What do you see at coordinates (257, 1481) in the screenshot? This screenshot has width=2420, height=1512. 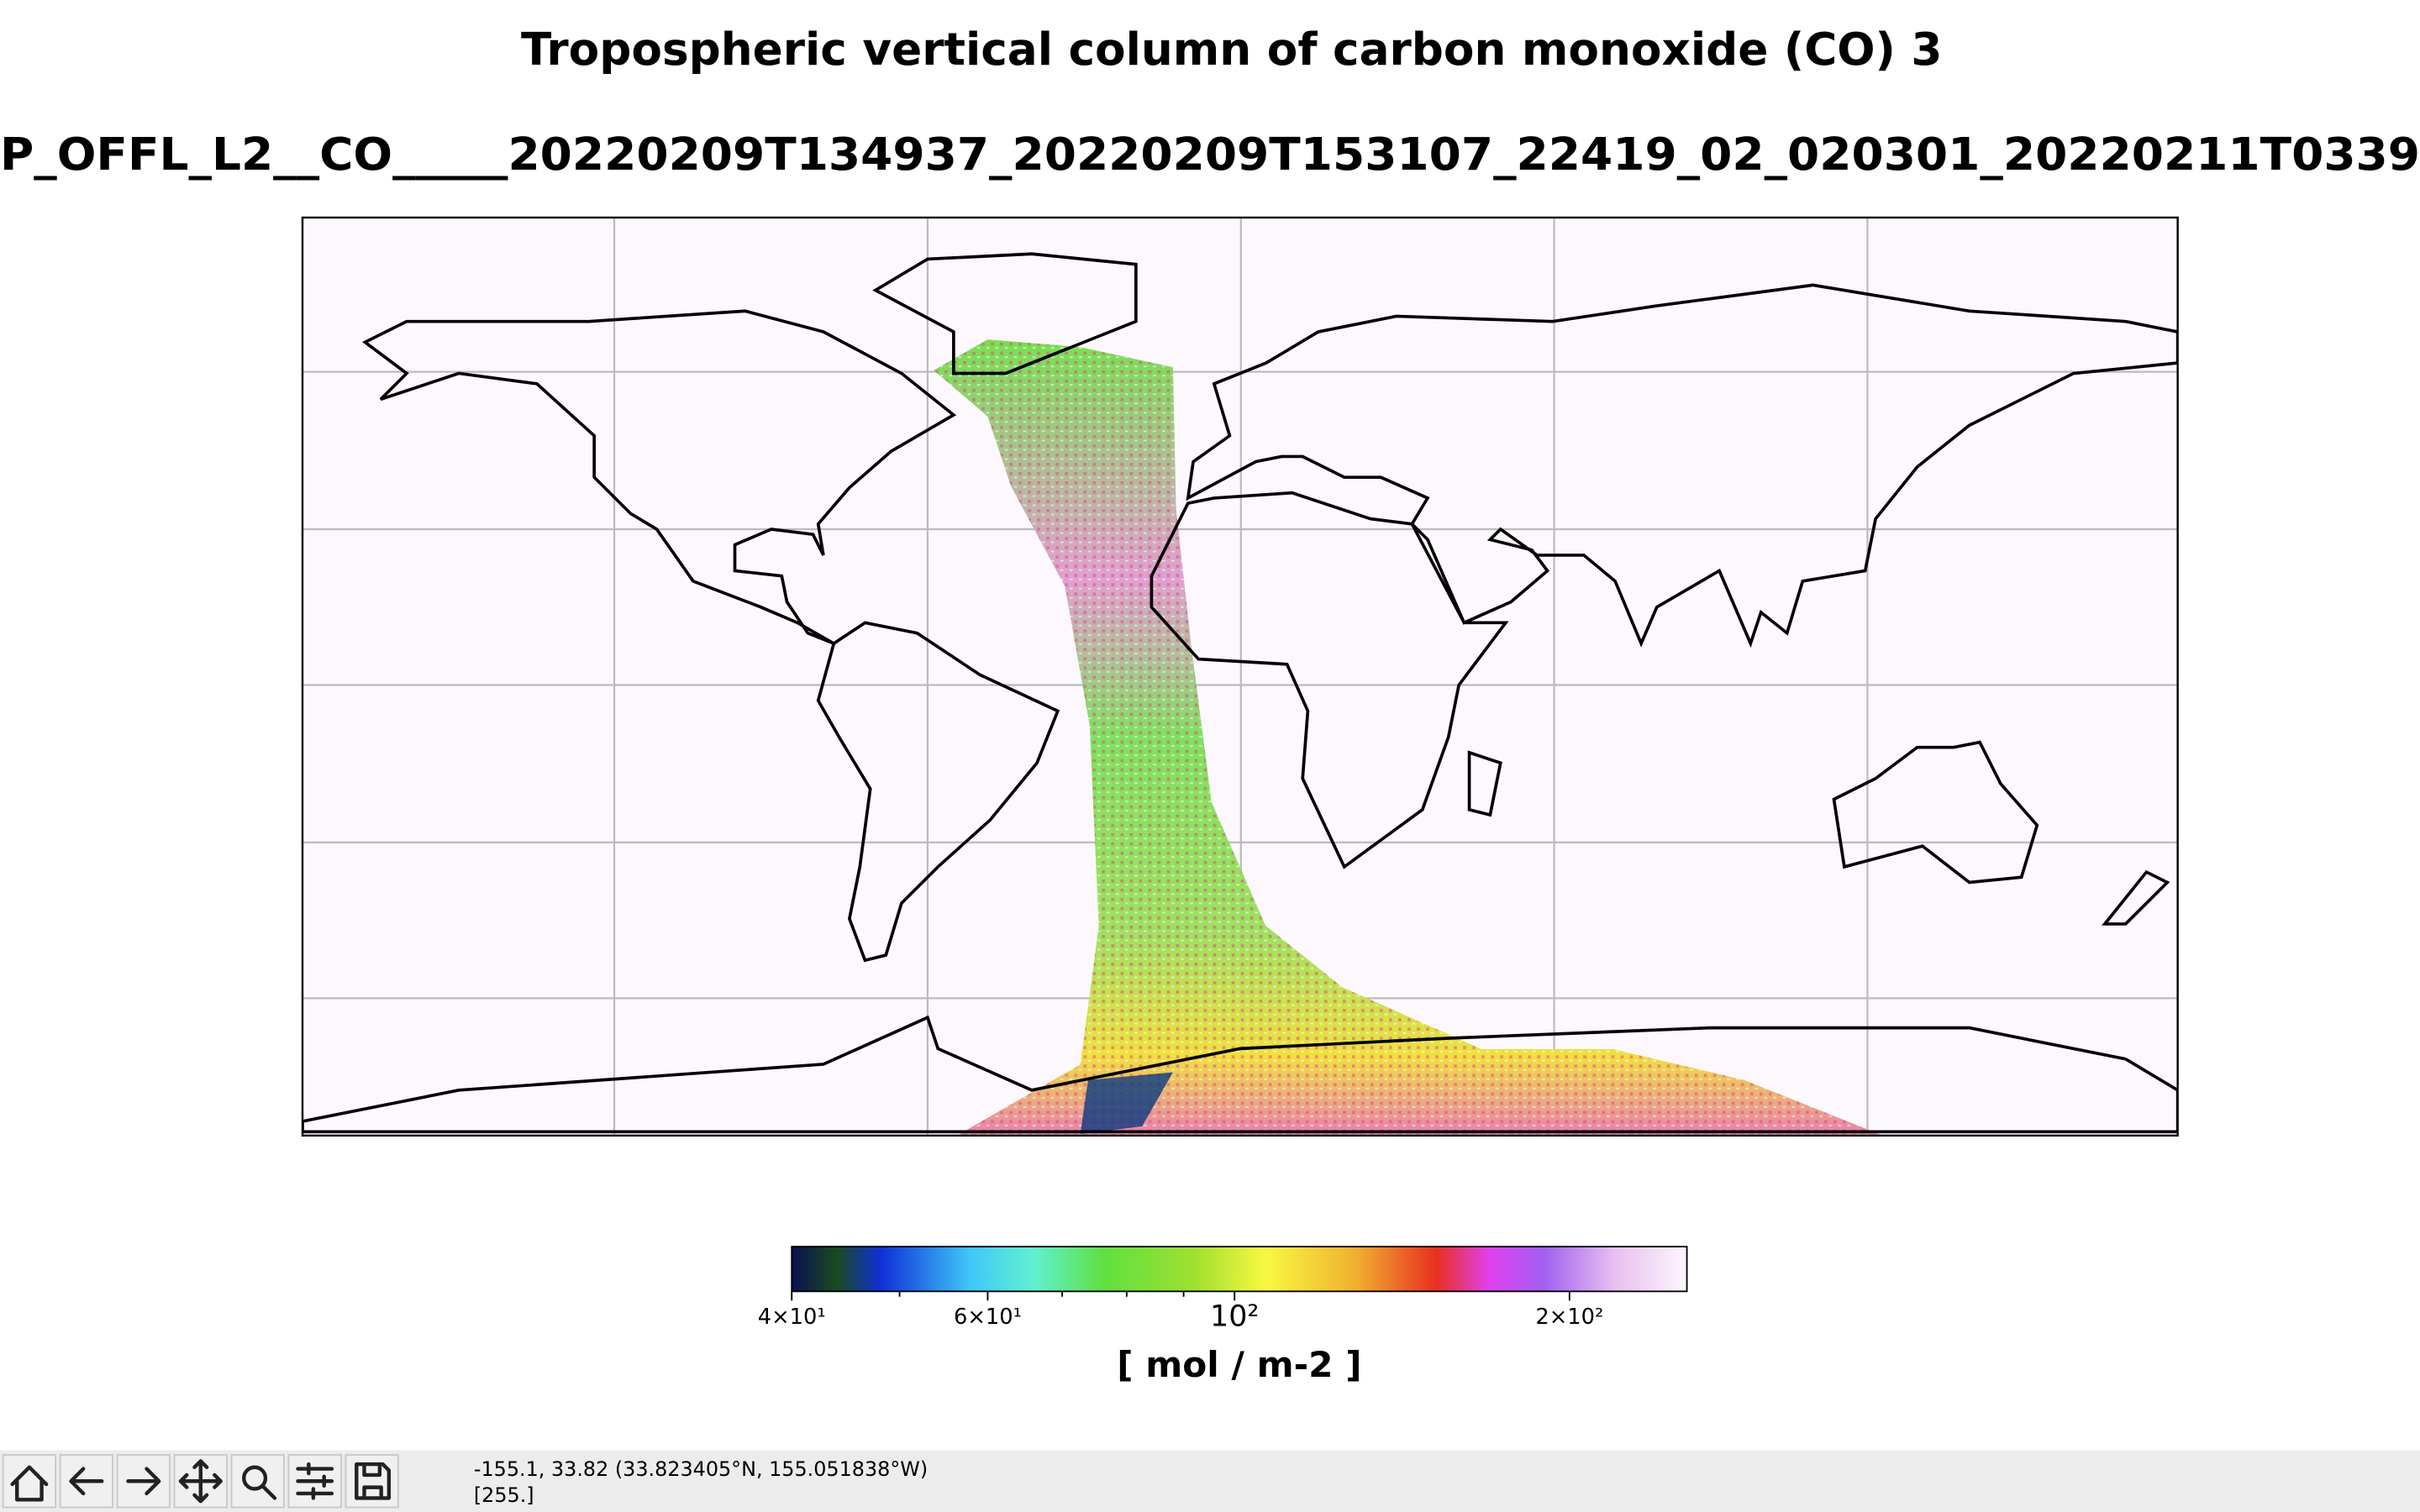 I see `zoom-button` at bounding box center [257, 1481].